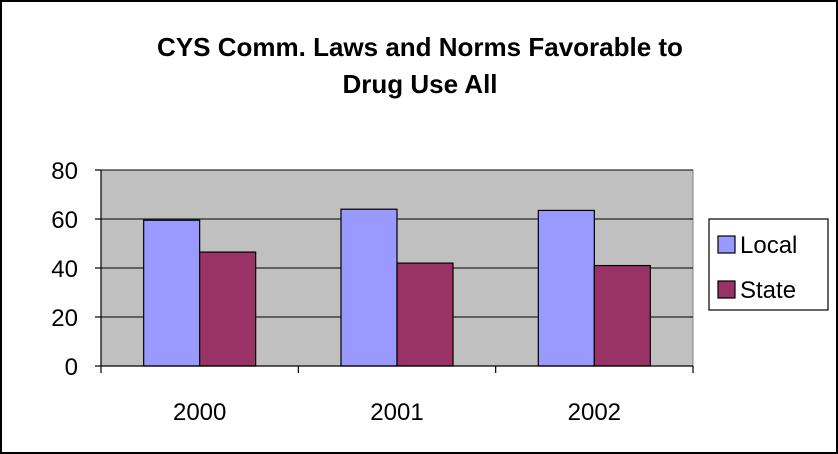 Image resolution: width=838 pixels, height=454 pixels. I want to click on x-tick-label-2002: 2002, so click(594, 412).